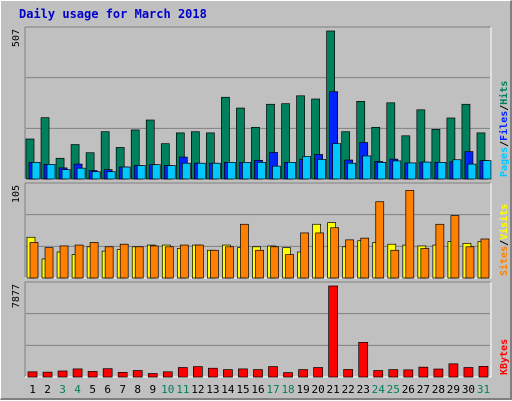 This screenshot has height=401, width=512. I want to click on x-tick-label-19: 19, so click(302, 389).